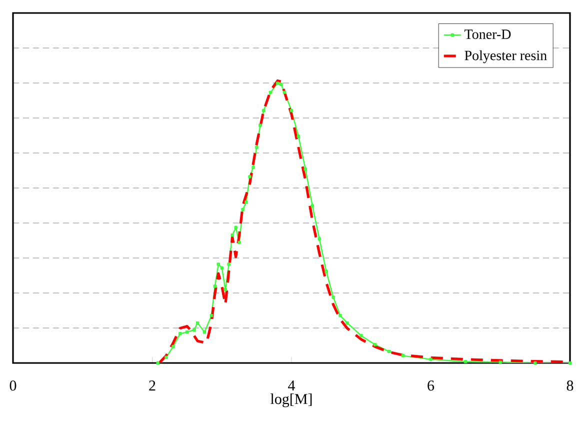 Image resolution: width=577 pixels, height=444 pixels. I want to click on x-tick-label: 0, so click(13, 385).